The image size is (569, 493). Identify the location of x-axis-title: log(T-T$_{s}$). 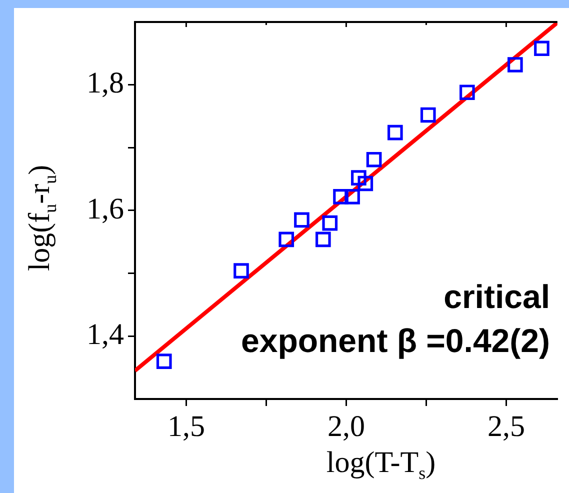
(381, 464).